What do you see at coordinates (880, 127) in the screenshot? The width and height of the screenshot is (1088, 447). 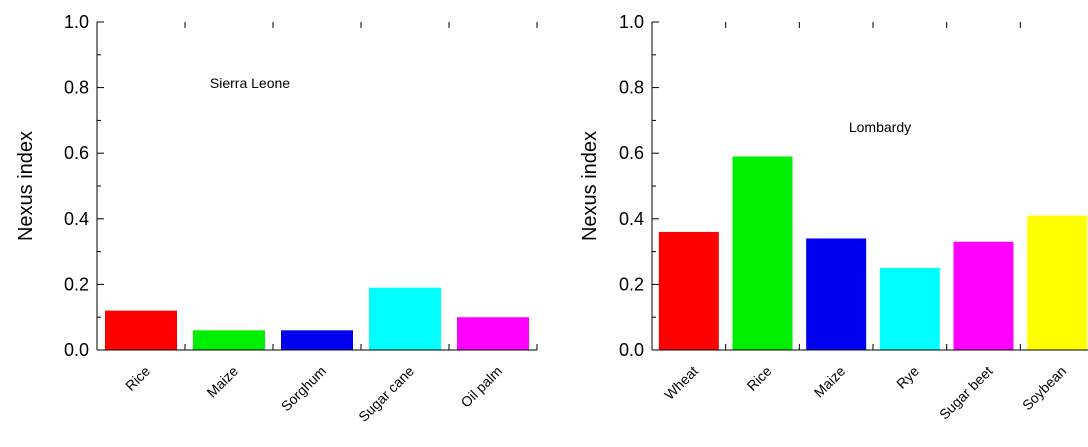 I see `region-annotation: Lombardy` at bounding box center [880, 127].